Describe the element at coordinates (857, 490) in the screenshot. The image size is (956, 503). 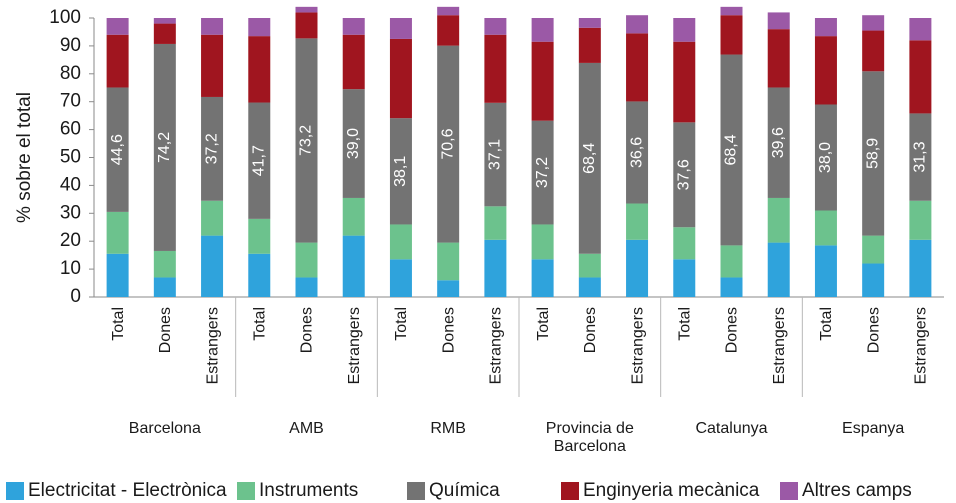
I see `legend-label: Altres camps` at that location.